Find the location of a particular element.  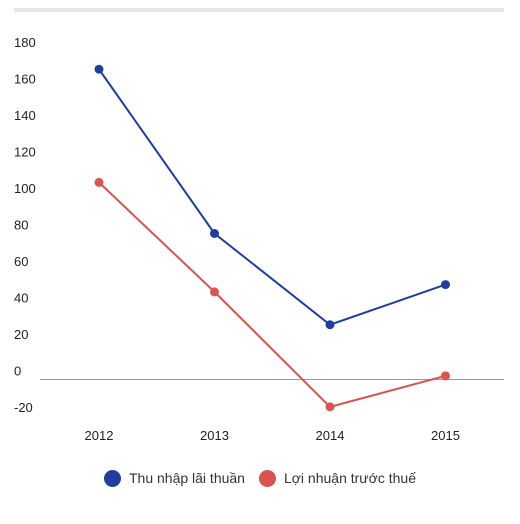

y-tick-label: 160 is located at coordinates (25, 79).